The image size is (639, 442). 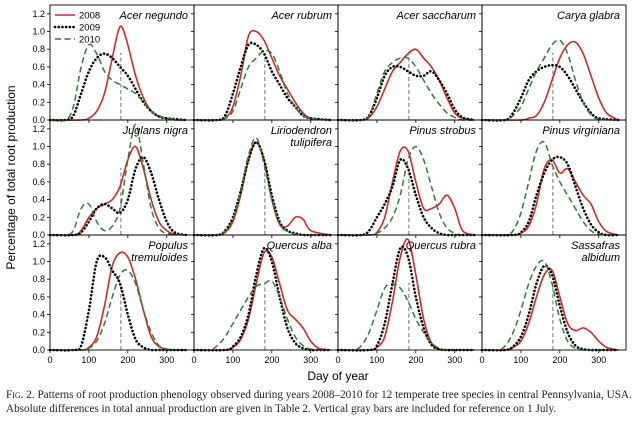 I want to click on species-label: Carya glabra, so click(x=588, y=16).